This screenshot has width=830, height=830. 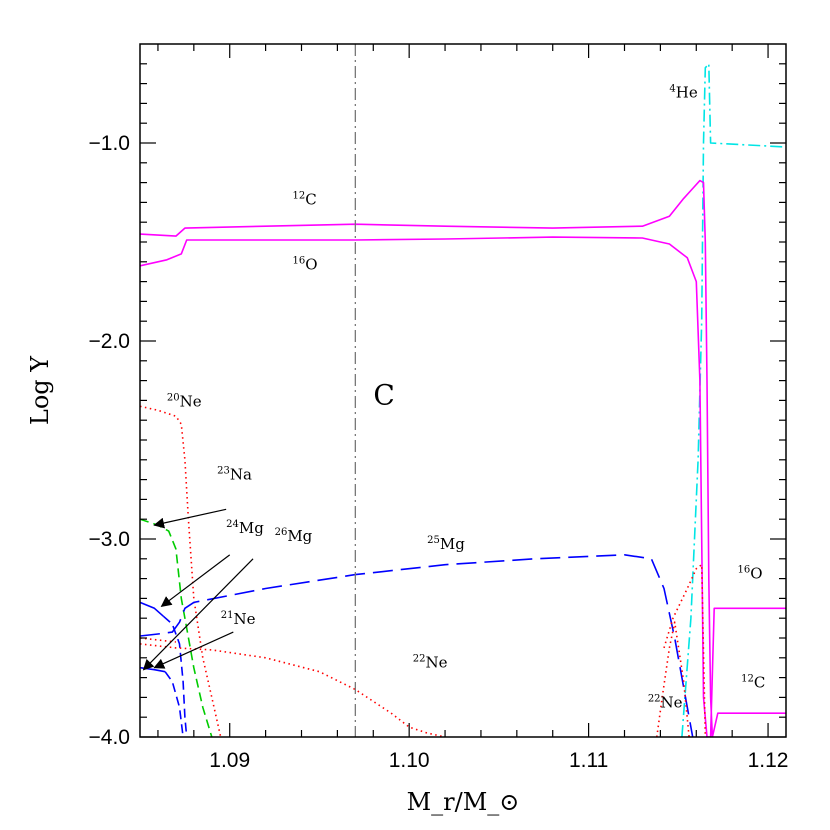 I want to click on series-line-mg24_cont, so click(x=175, y=676).